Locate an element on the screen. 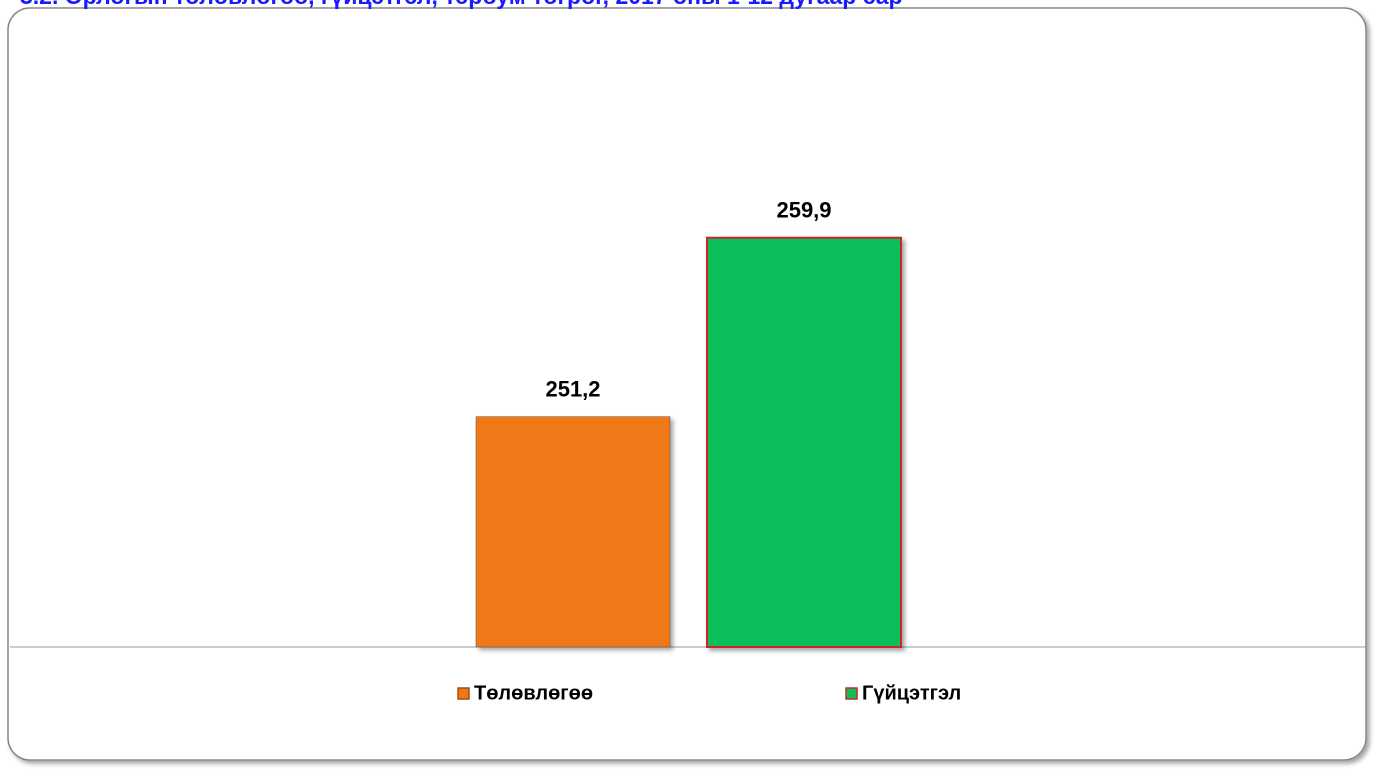 This screenshot has width=1375, height=769. value-label: 251,2 is located at coordinates (572, 388).